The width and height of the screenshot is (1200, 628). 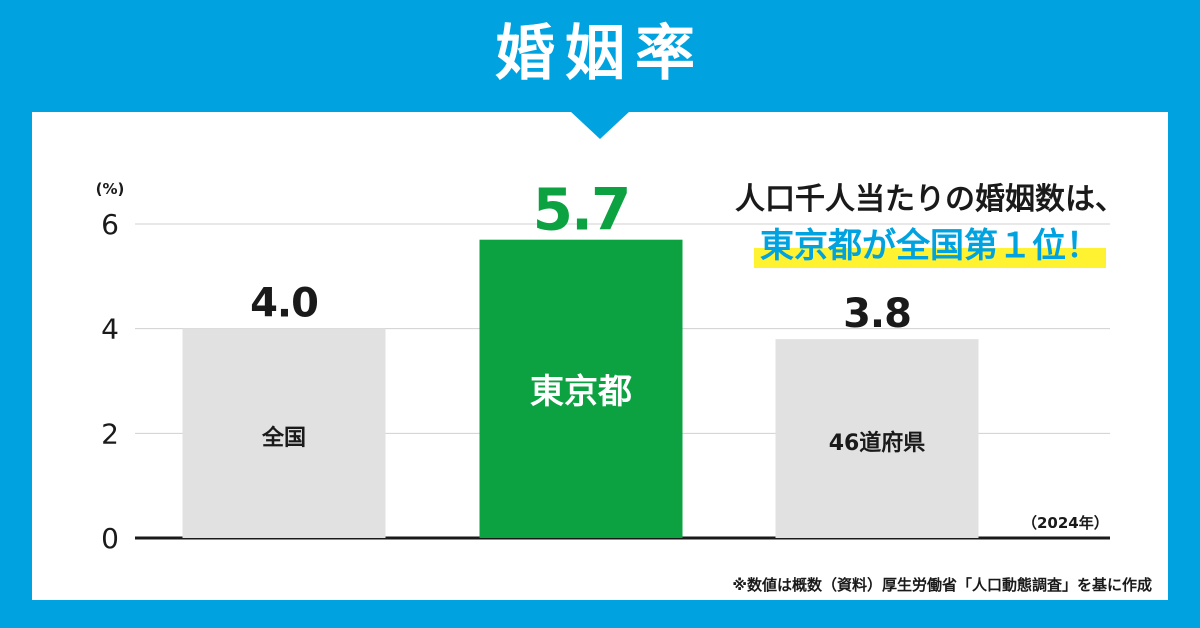 What do you see at coordinates (1065, 523) in the screenshot?
I see `year-note: （2024年）` at bounding box center [1065, 523].